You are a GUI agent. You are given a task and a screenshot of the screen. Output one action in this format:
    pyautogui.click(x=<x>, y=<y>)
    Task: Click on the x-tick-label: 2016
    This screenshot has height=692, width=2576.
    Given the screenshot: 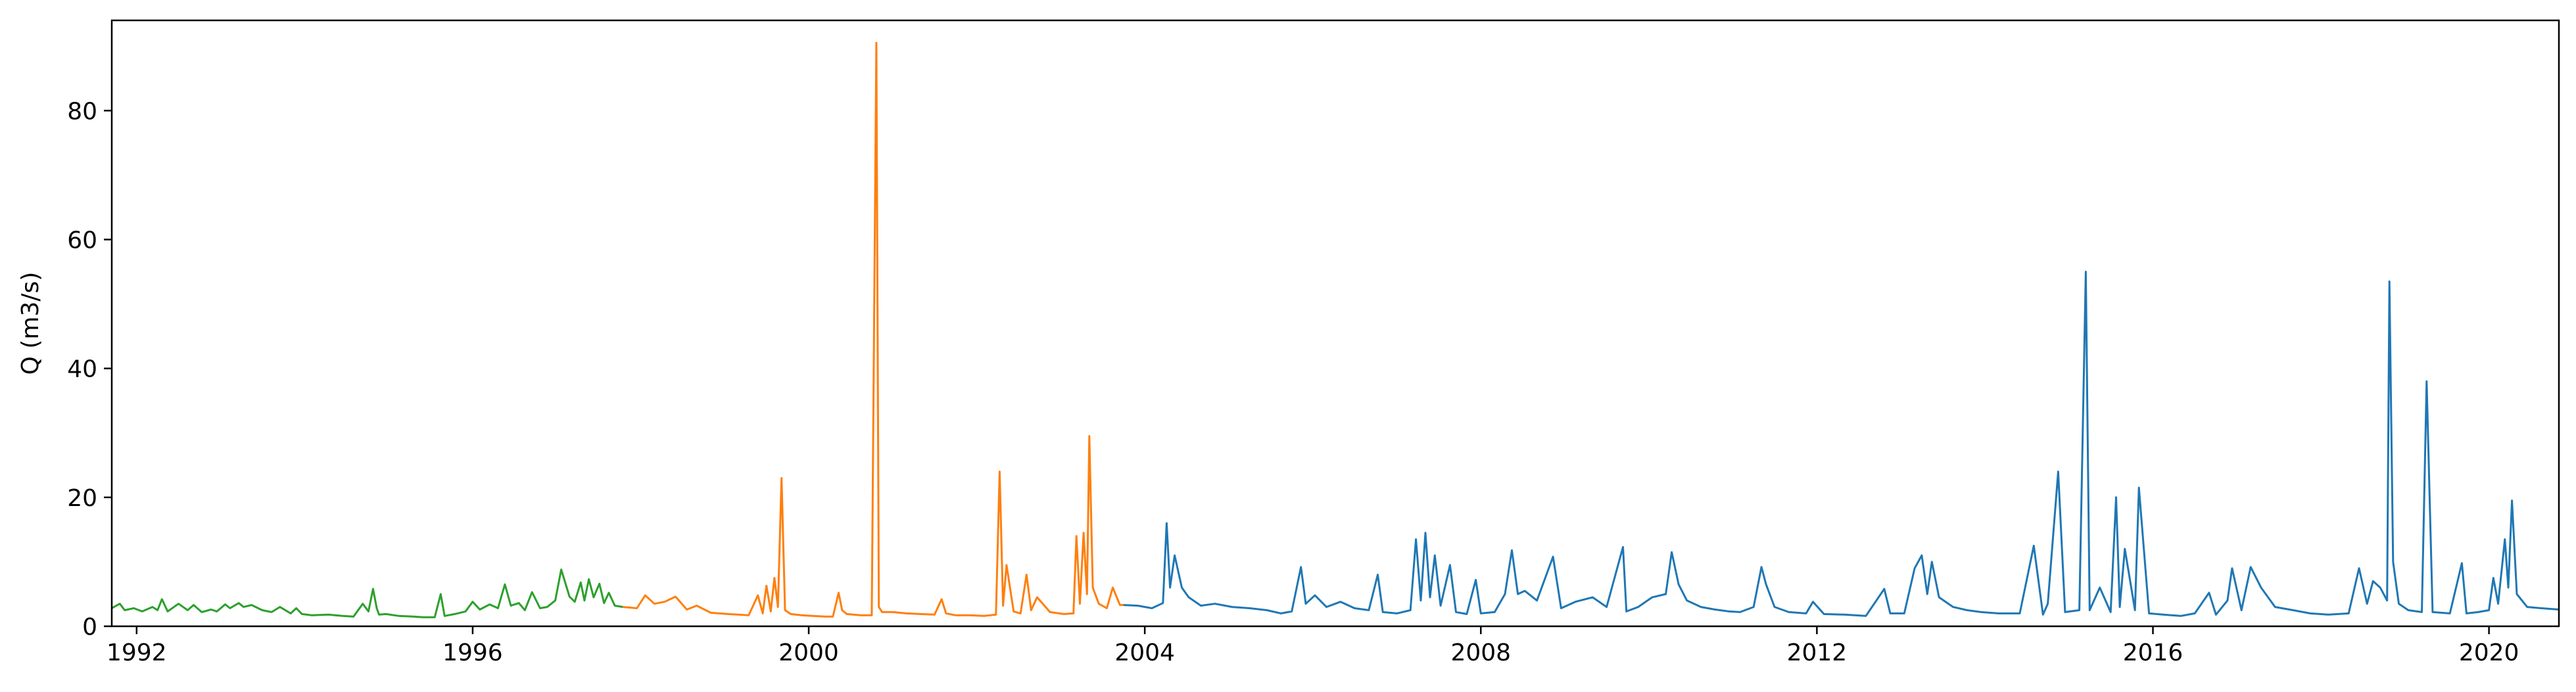 What is the action you would take?
    pyautogui.click(x=2153, y=652)
    